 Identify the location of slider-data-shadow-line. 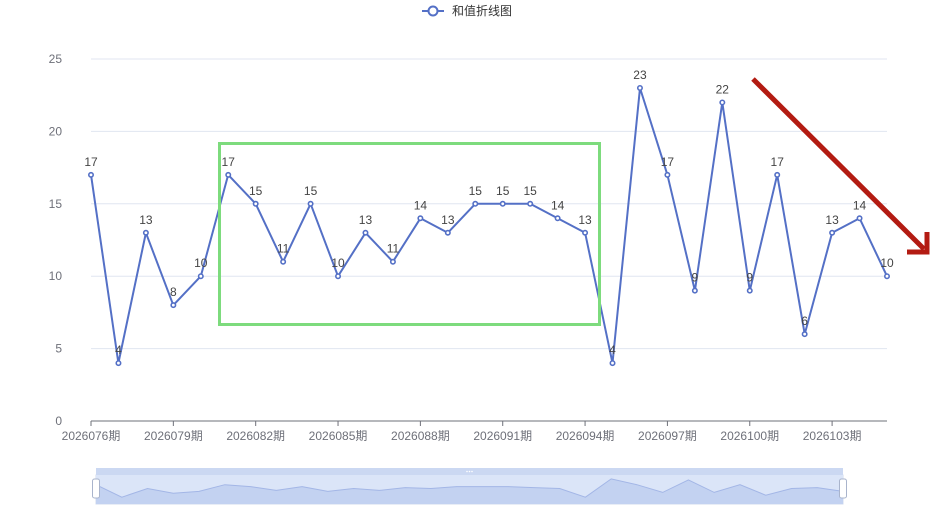
(469, 488).